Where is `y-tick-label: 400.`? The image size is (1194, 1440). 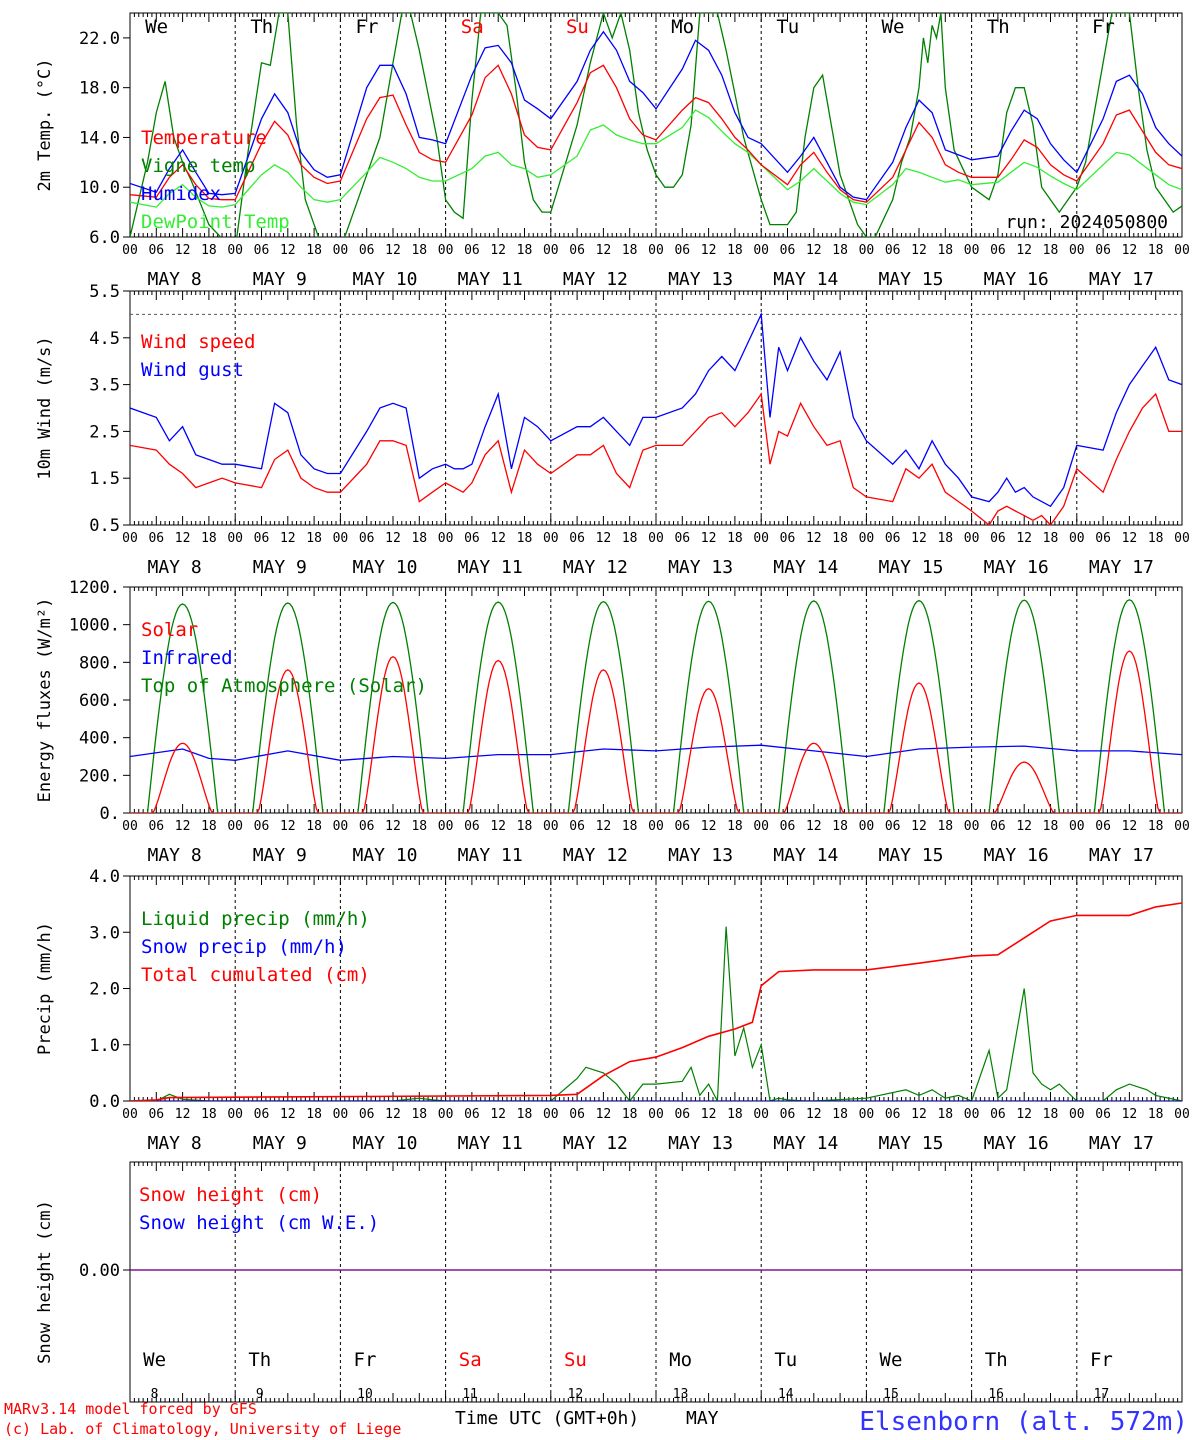 y-tick-label: 400. is located at coordinates (99, 739).